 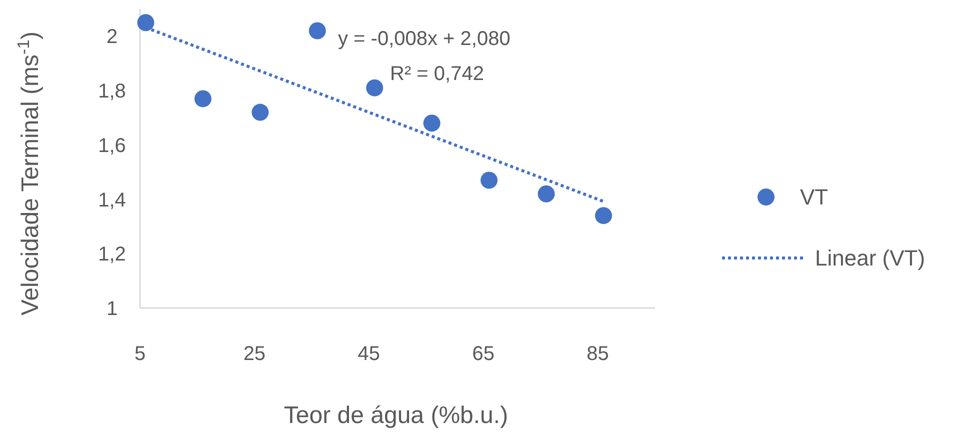 What do you see at coordinates (112, 91) in the screenshot?
I see `y-tick-label: 1,8` at bounding box center [112, 91].